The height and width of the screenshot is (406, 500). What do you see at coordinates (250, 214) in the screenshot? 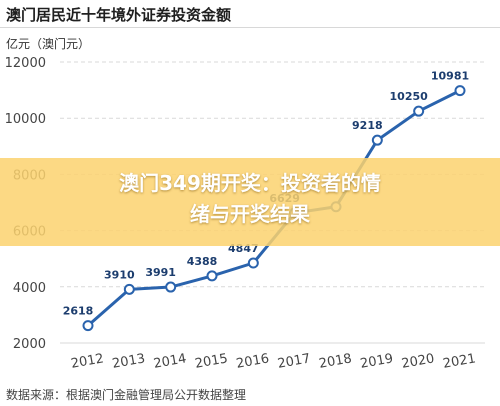
I see `overlay-line-2: 绪与开奖结果` at bounding box center [250, 214].